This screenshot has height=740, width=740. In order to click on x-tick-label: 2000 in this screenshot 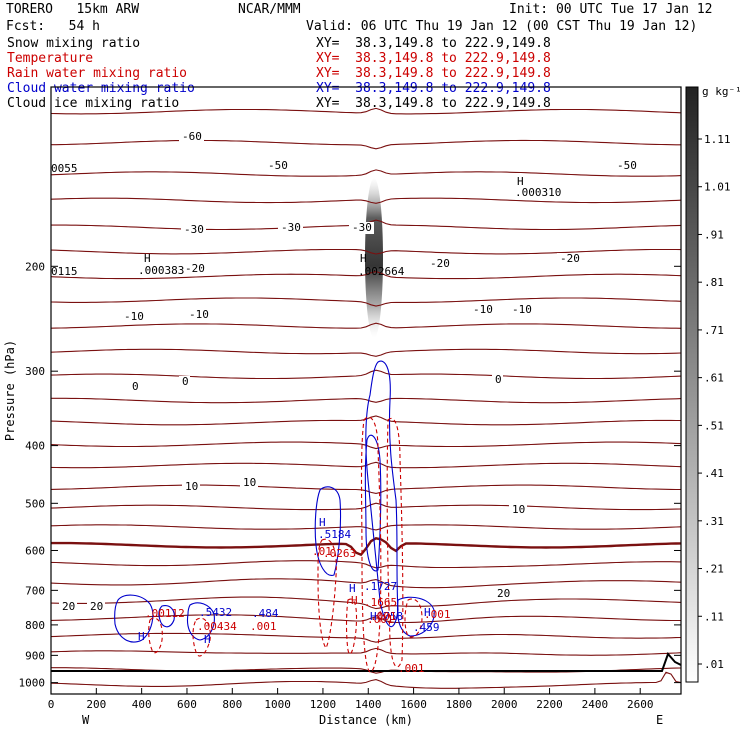, I will do `click(504, 704)`.